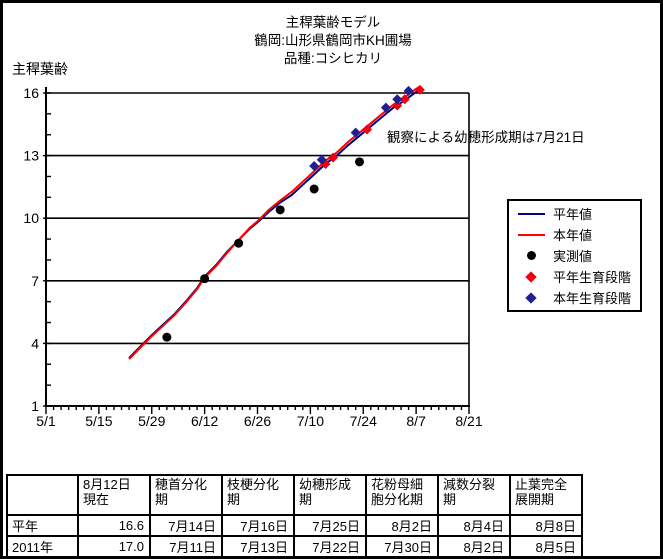 This screenshot has width=663, height=559. Describe the element at coordinates (114, 495) in the screenshot. I see `table-header-cell: 8月12日 現在` at that location.